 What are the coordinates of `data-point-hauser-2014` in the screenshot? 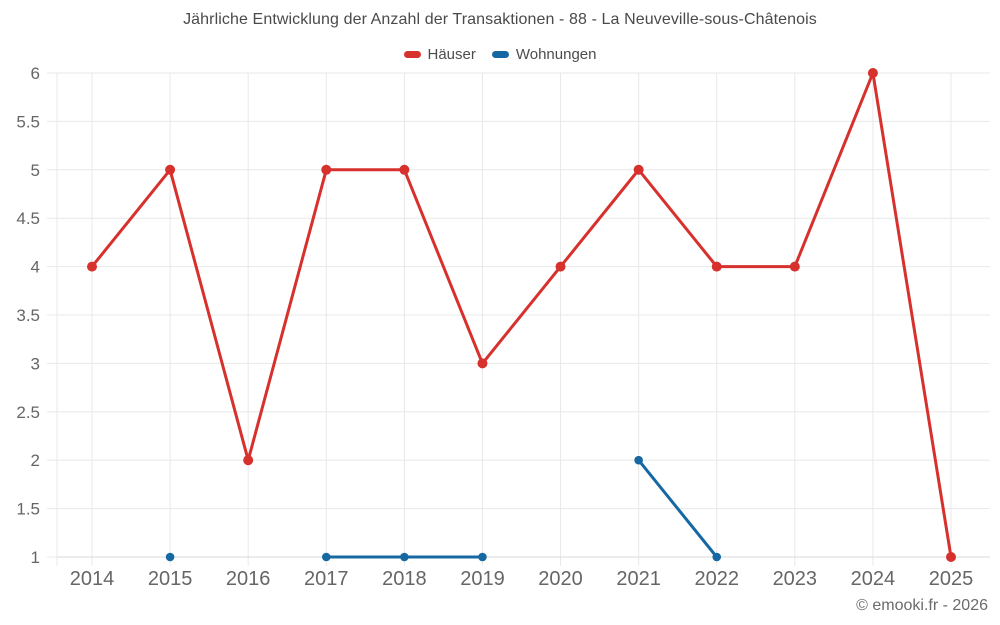 It's located at (92, 266).